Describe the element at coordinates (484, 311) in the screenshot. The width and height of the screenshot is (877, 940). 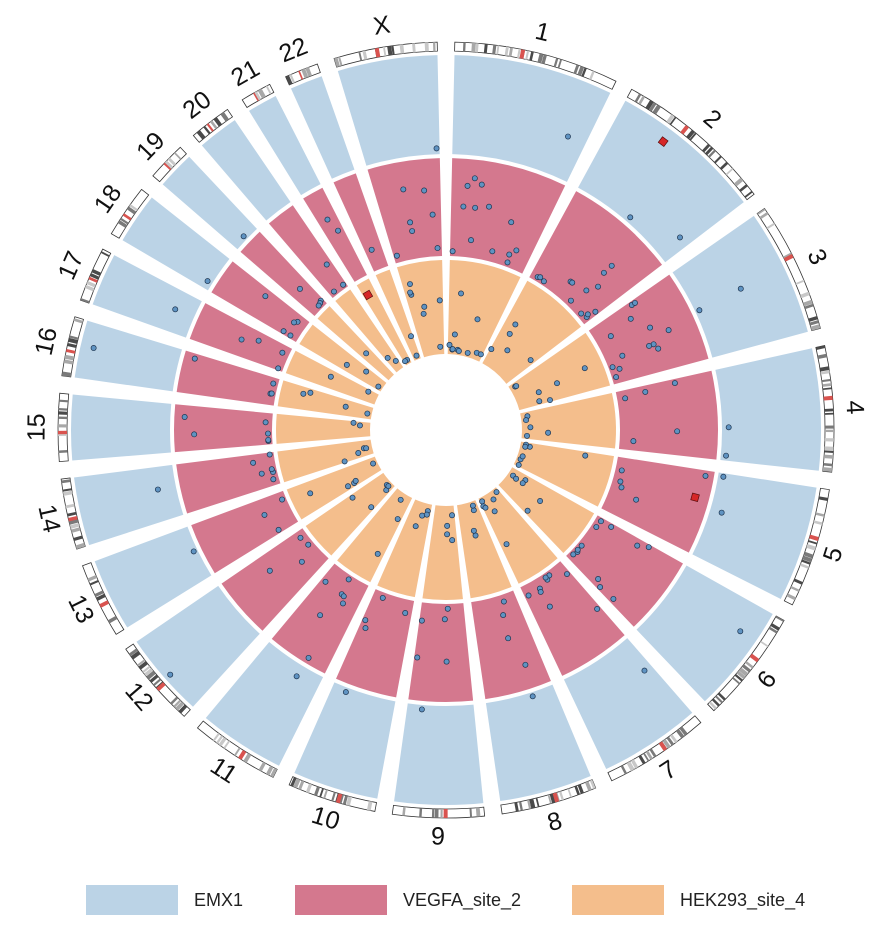
I see `track-hek293-site-4-chr1` at that location.